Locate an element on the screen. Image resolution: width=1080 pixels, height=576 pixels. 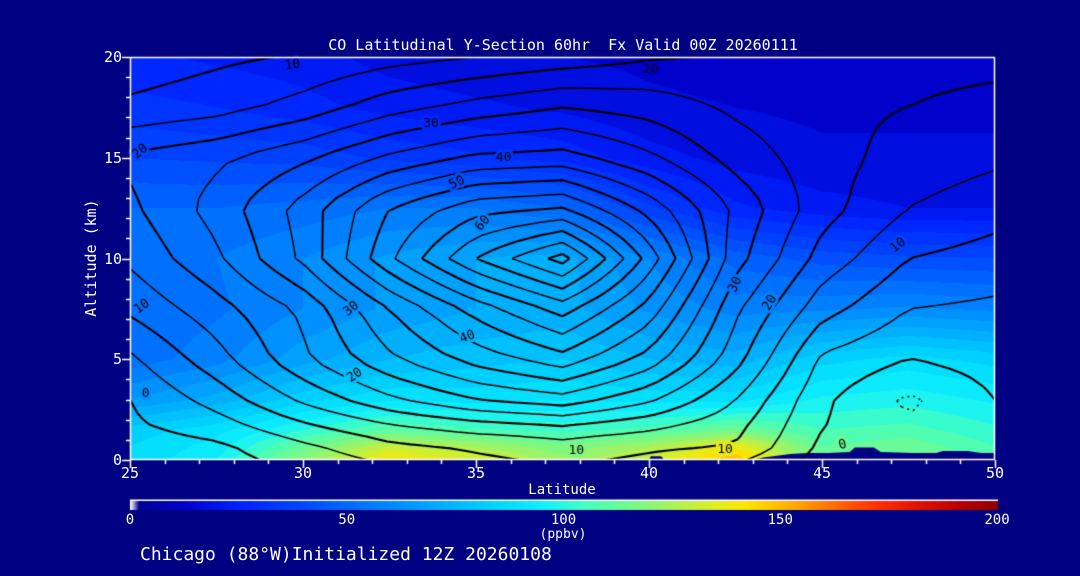
x-tick-label-50: 50 is located at coordinates (995, 473).